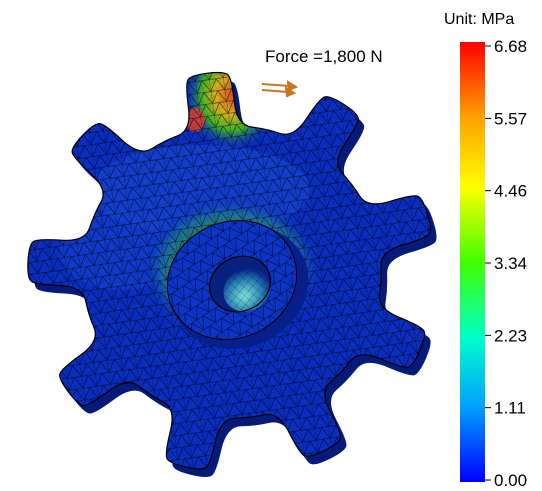 The image size is (542, 491). What do you see at coordinates (510, 263) in the screenshot?
I see `colorbar-tick-label: 3.34` at bounding box center [510, 263].